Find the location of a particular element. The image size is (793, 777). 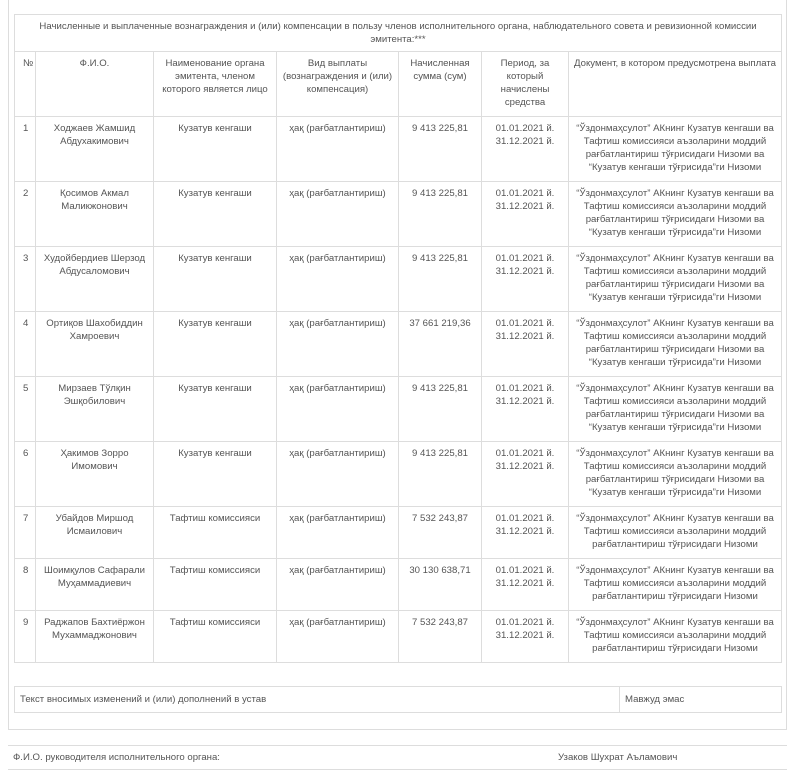

member-name: Ортиқов Шахобиддин Хамроевич is located at coordinates (94, 344).